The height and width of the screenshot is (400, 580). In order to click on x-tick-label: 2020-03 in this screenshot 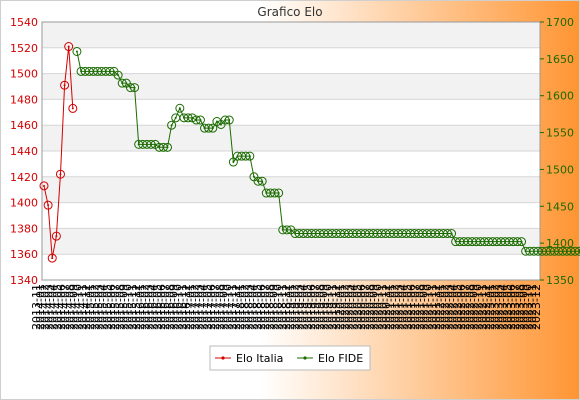, I will do `click(349, 307)`.